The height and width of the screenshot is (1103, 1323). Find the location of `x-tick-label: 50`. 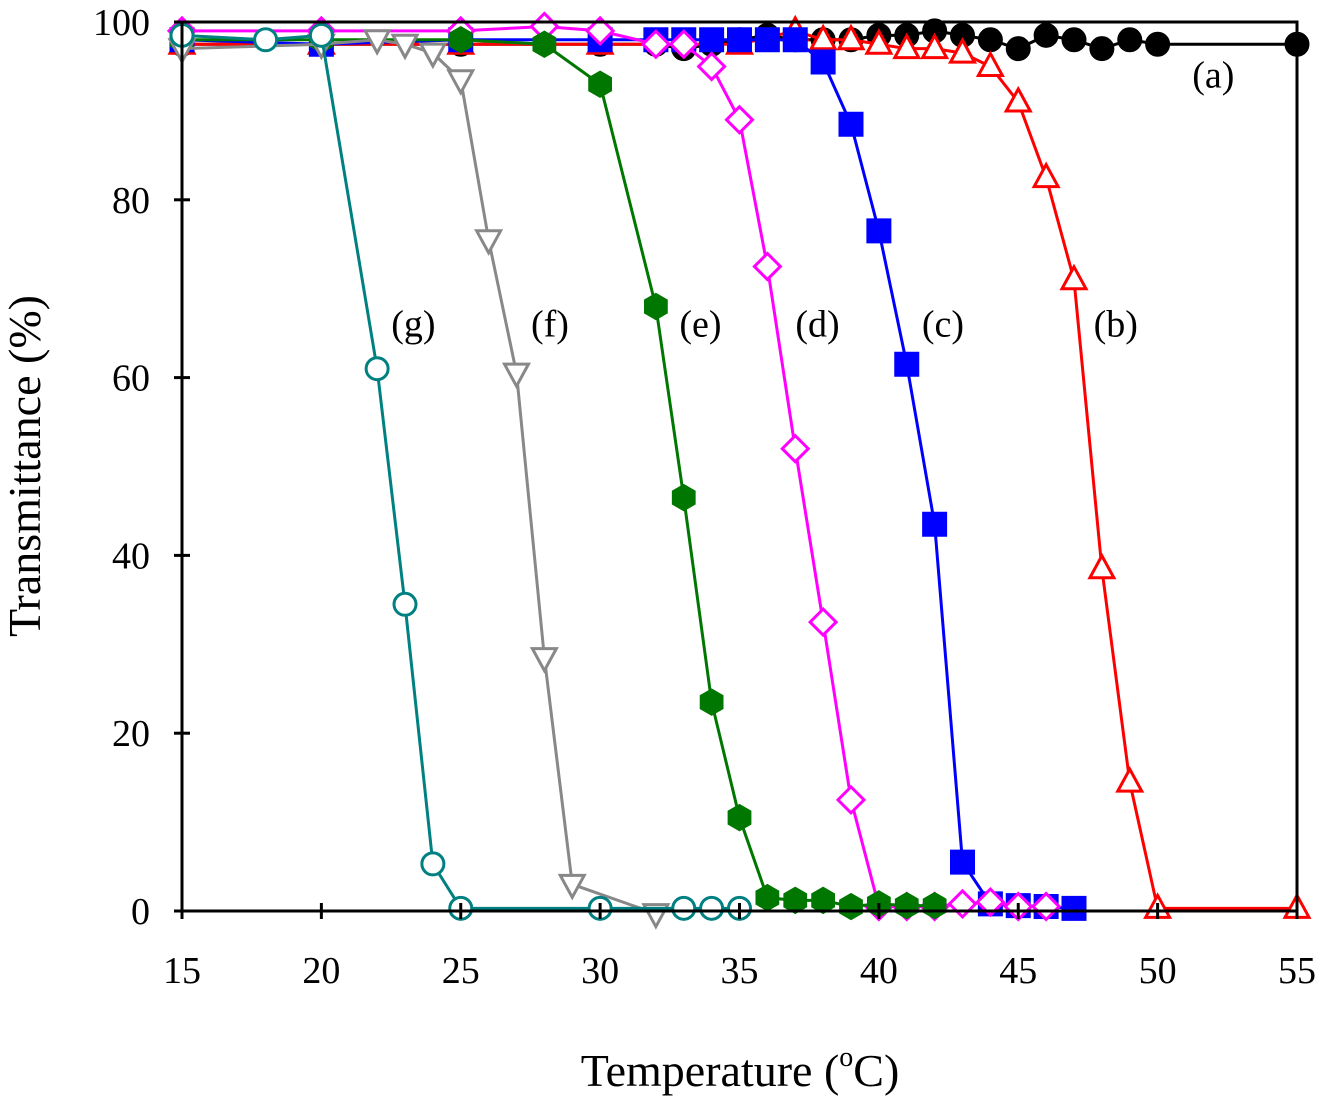

x-tick-label: 50 is located at coordinates (1158, 971).